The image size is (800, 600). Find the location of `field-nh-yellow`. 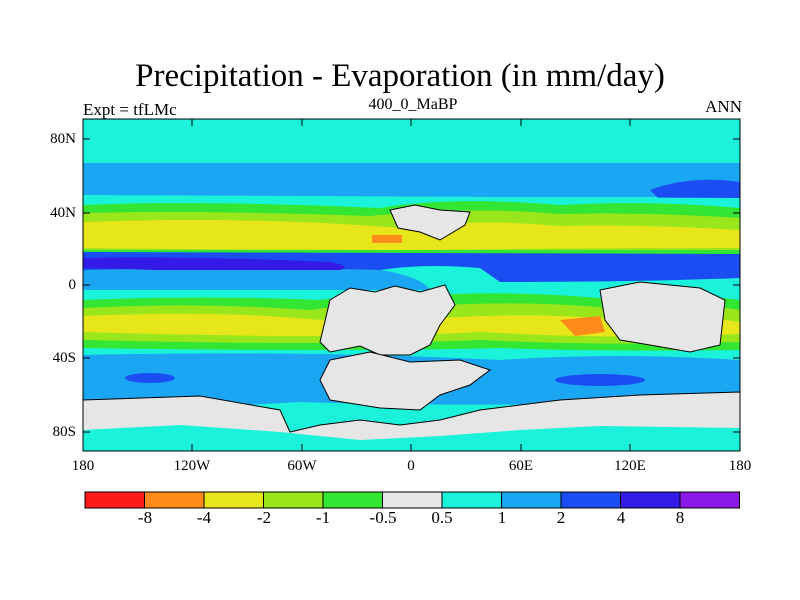

field-nh-yellow is located at coordinates (411, 235).